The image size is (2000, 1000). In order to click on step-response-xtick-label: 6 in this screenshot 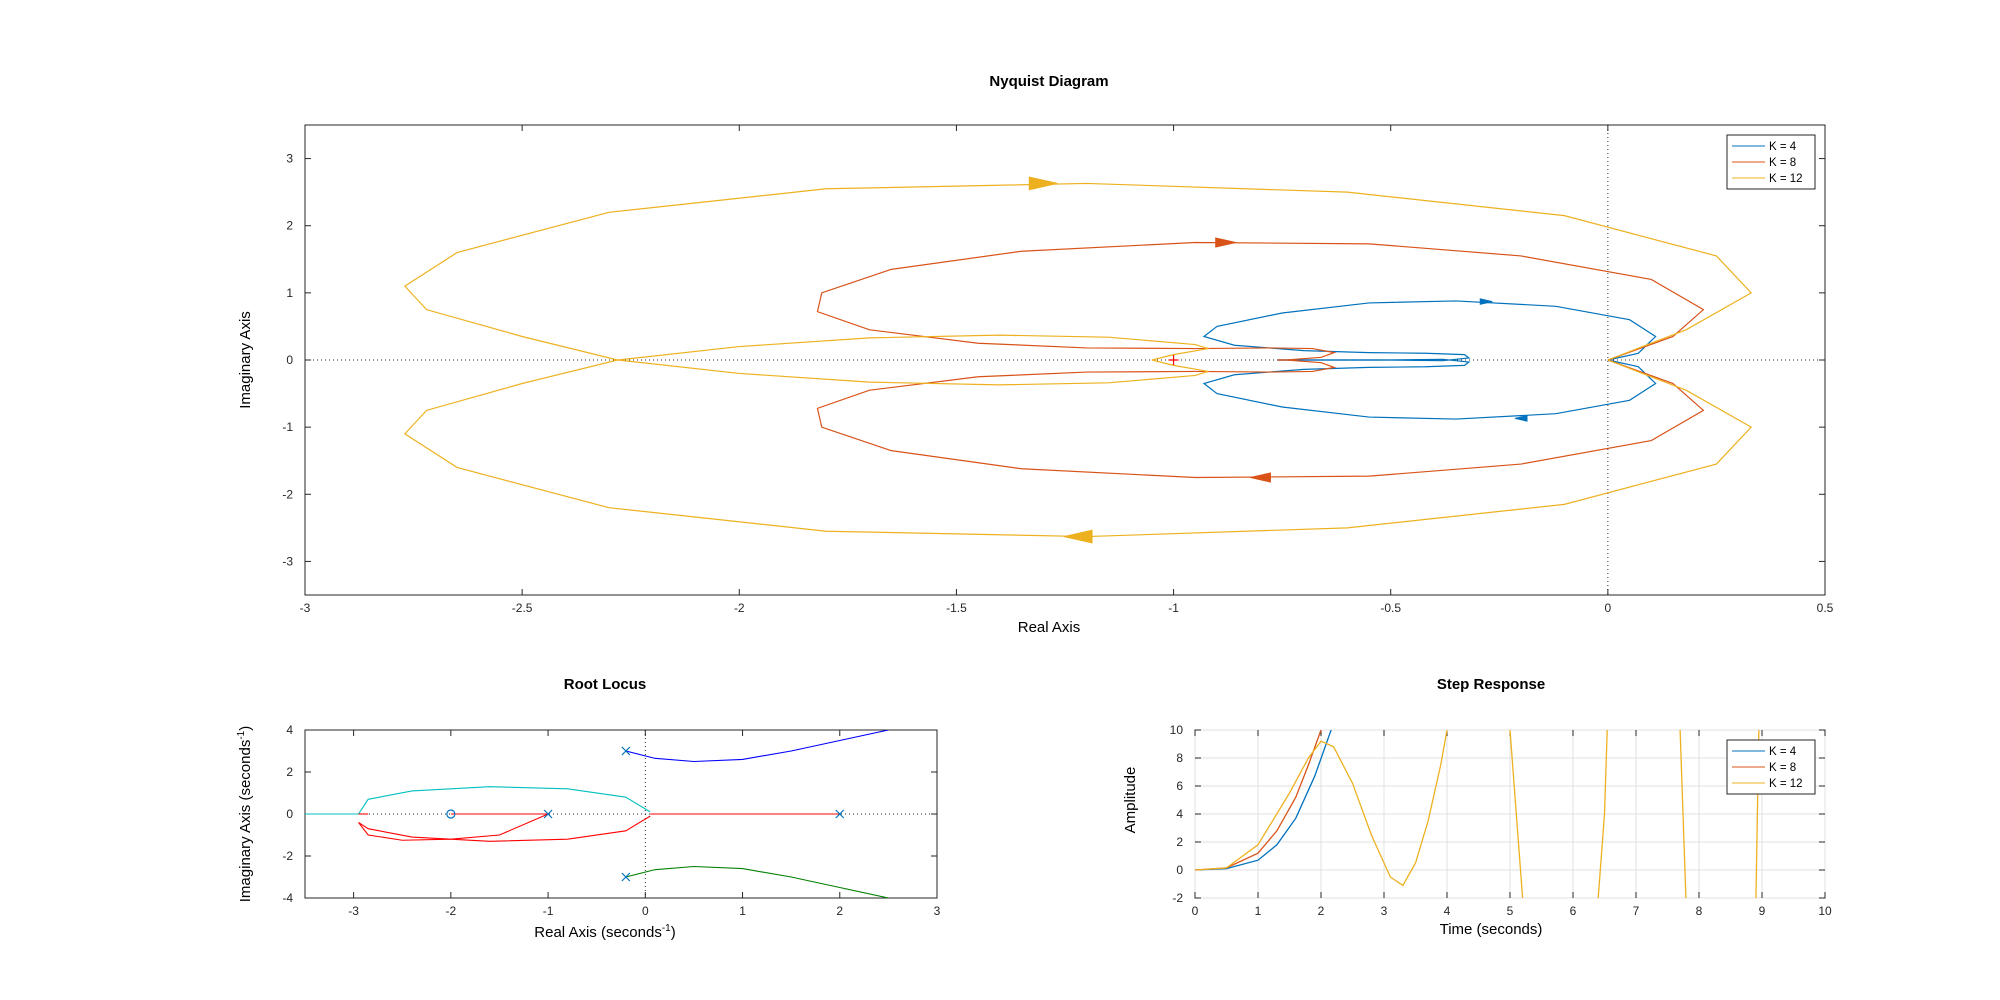, I will do `click(1573, 911)`.